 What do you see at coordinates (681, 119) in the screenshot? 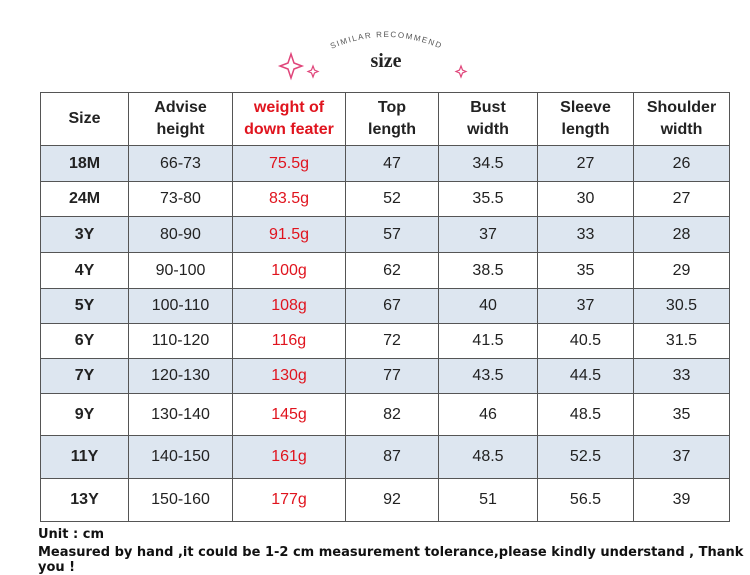
I see `column-header: Shoulder width` at bounding box center [681, 119].